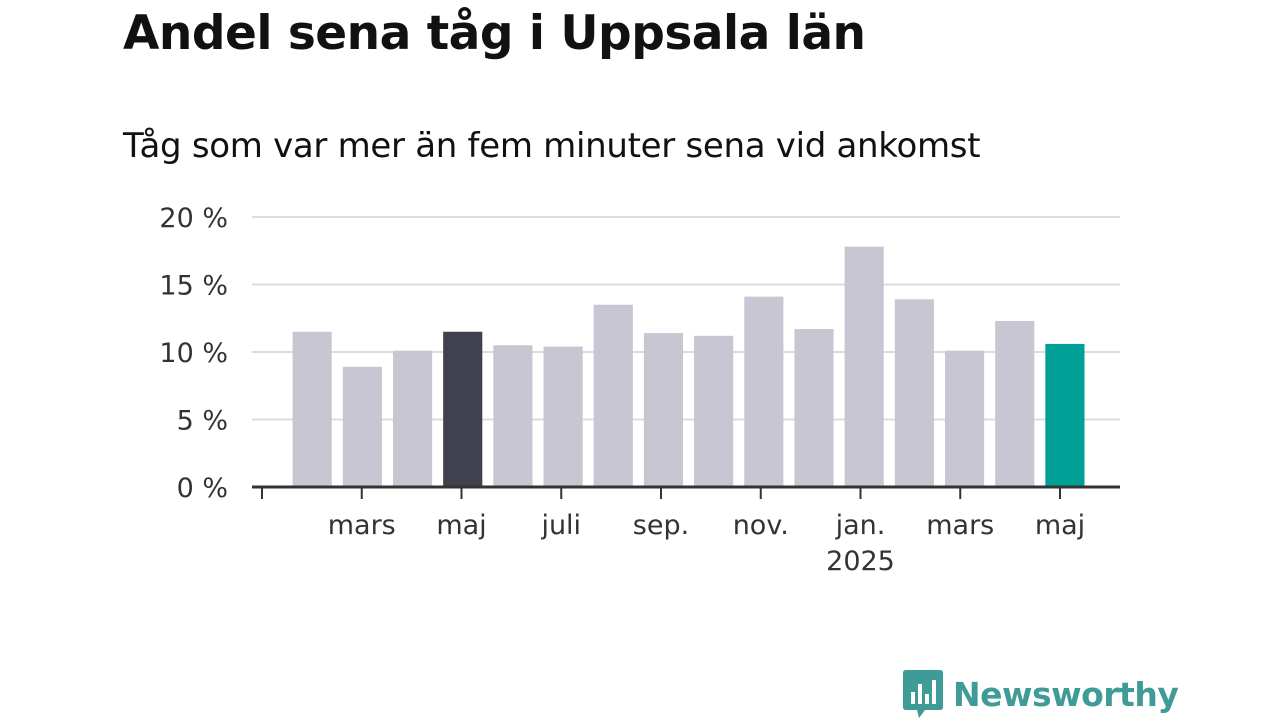 This screenshot has height=720, width=1280. What do you see at coordinates (494, 33) in the screenshot?
I see `chart-title: Andel sena tåg i Uppsala län` at bounding box center [494, 33].